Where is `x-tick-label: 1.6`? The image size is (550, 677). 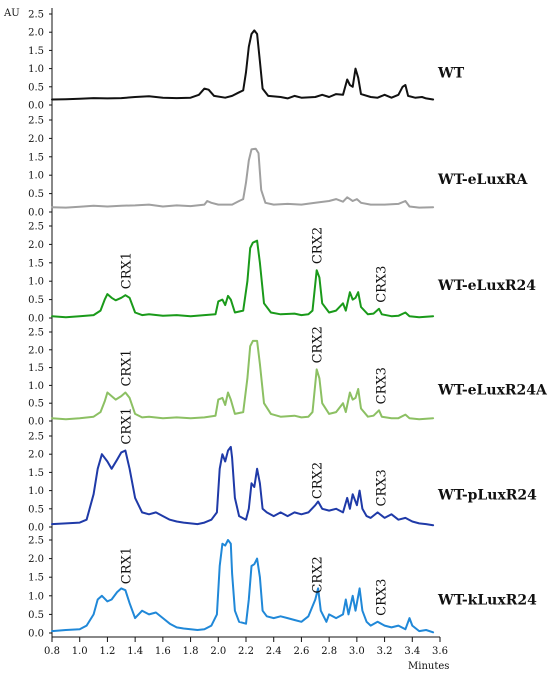
x-tick-label: 1.6 is located at coordinates (163, 651).